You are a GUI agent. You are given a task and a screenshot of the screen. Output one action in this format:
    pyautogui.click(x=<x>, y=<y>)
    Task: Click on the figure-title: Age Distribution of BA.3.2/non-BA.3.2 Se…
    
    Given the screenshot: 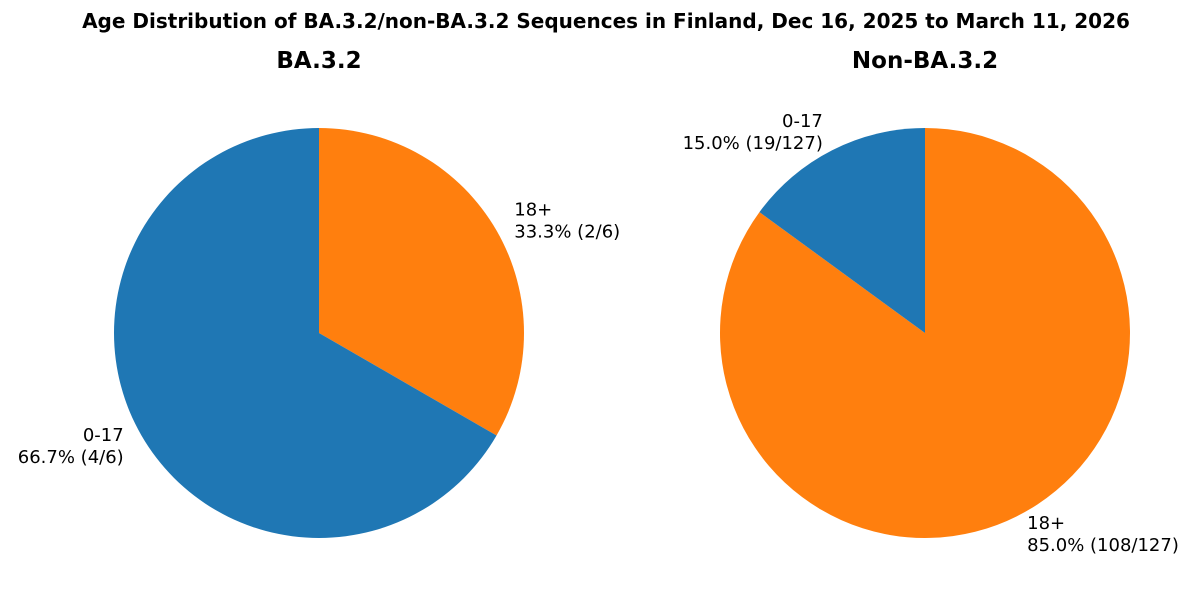 What is the action you would take?
    pyautogui.click(x=606, y=21)
    